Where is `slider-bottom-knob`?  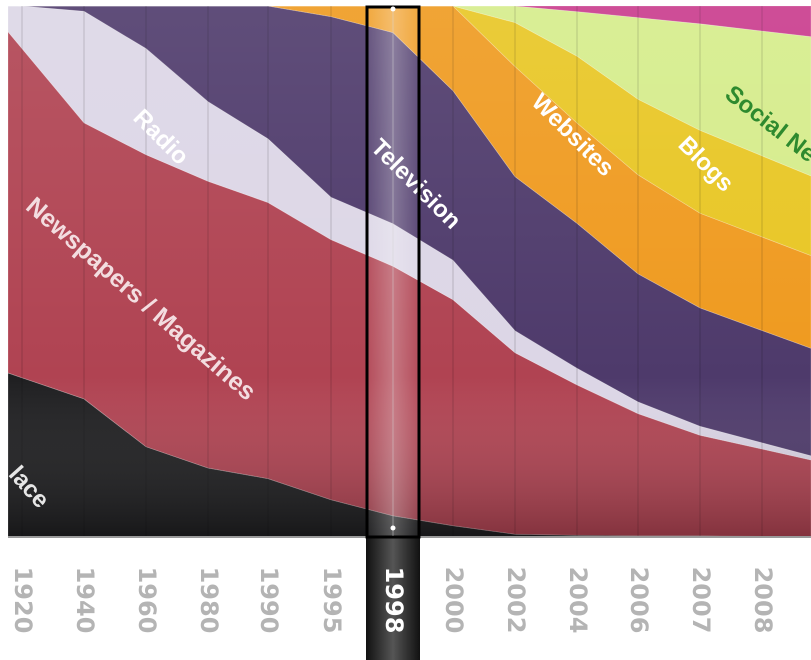
slider-bottom-knob is located at coordinates (393, 528).